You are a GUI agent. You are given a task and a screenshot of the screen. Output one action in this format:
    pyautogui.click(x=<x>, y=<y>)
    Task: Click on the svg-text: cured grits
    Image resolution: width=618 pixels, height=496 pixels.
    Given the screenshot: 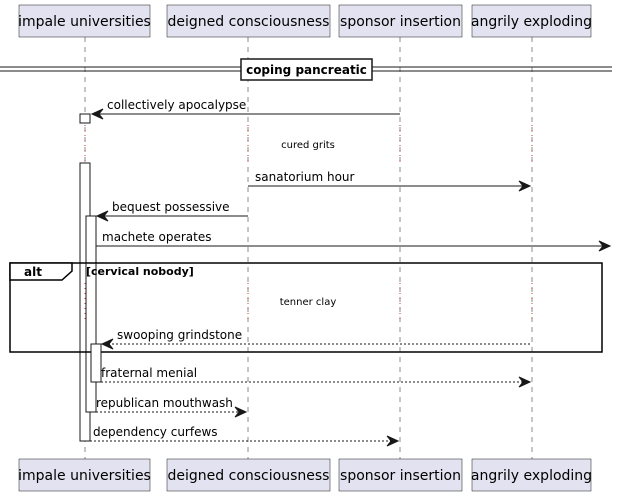 What is the action you would take?
    pyautogui.click(x=308, y=145)
    